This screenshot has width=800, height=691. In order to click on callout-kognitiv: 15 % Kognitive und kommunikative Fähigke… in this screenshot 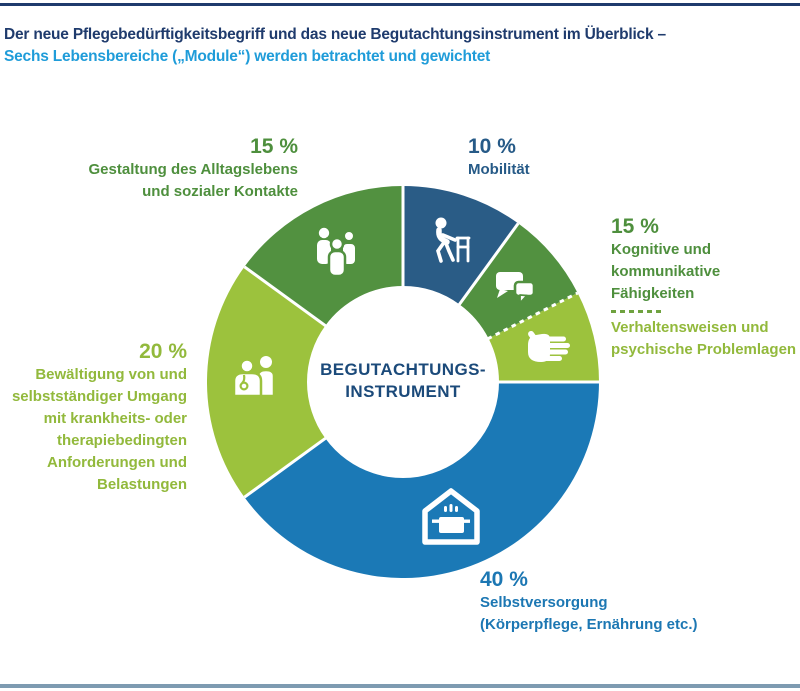, I will do `click(705, 288)`.